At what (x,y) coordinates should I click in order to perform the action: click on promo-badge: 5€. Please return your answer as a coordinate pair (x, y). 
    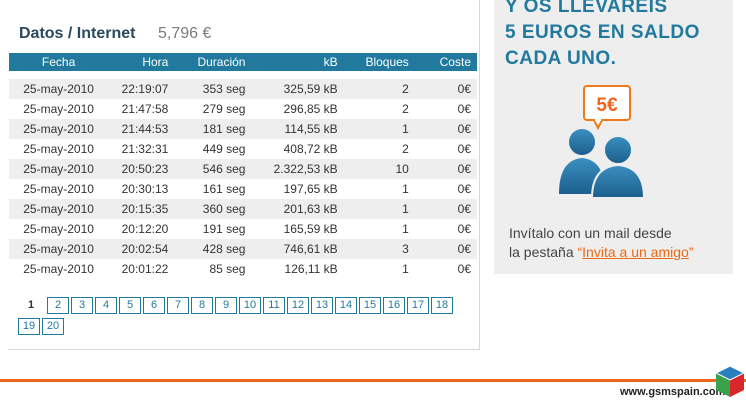
    Looking at the image, I should click on (607, 105).